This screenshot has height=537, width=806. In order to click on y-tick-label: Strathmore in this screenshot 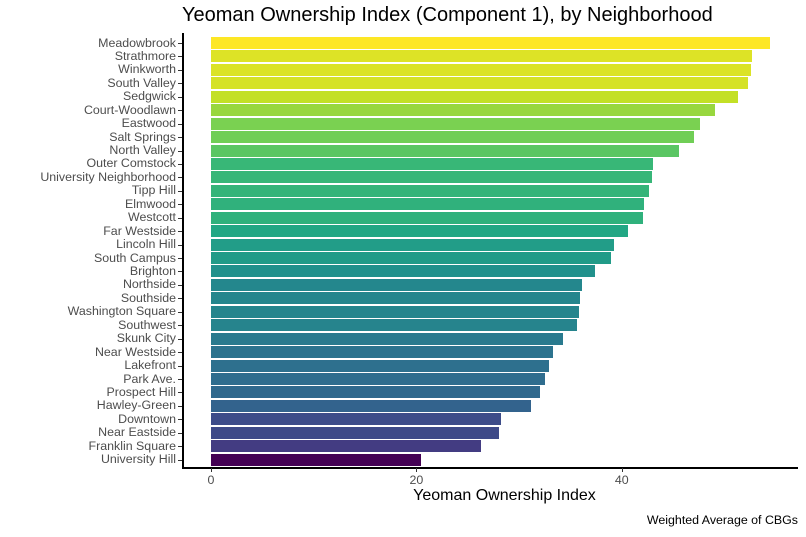, I will do `click(145, 55)`.